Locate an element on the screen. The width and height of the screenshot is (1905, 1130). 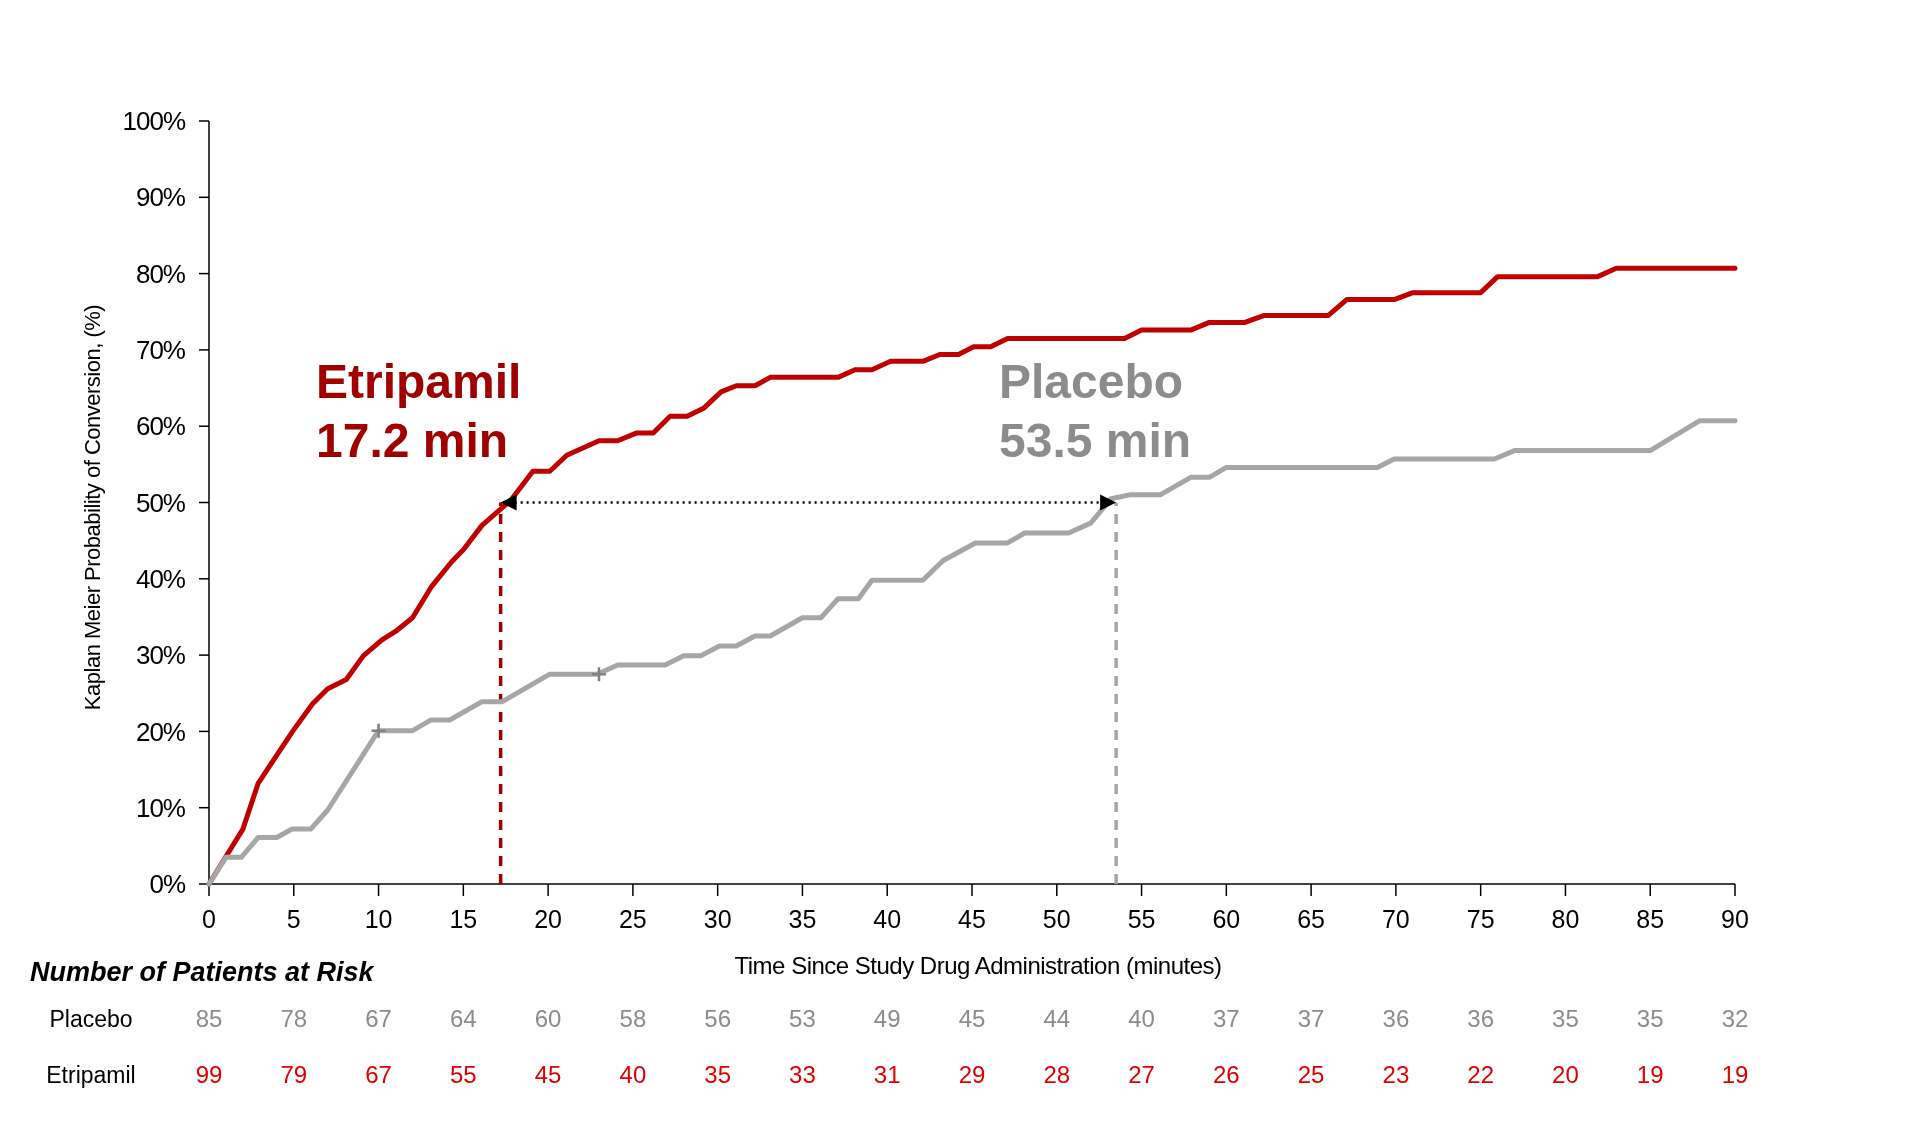
text: 85 is located at coordinates (209, 1018).